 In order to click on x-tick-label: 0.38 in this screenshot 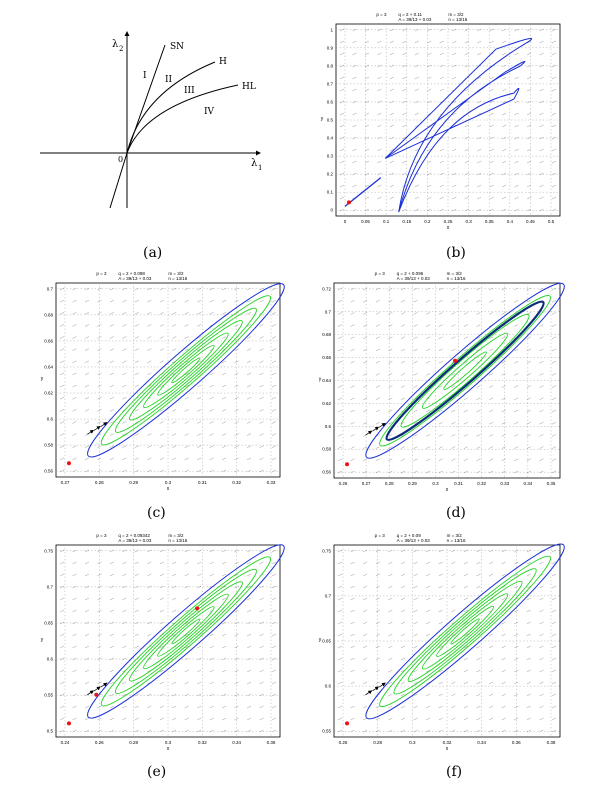, I will do `click(551, 742)`.